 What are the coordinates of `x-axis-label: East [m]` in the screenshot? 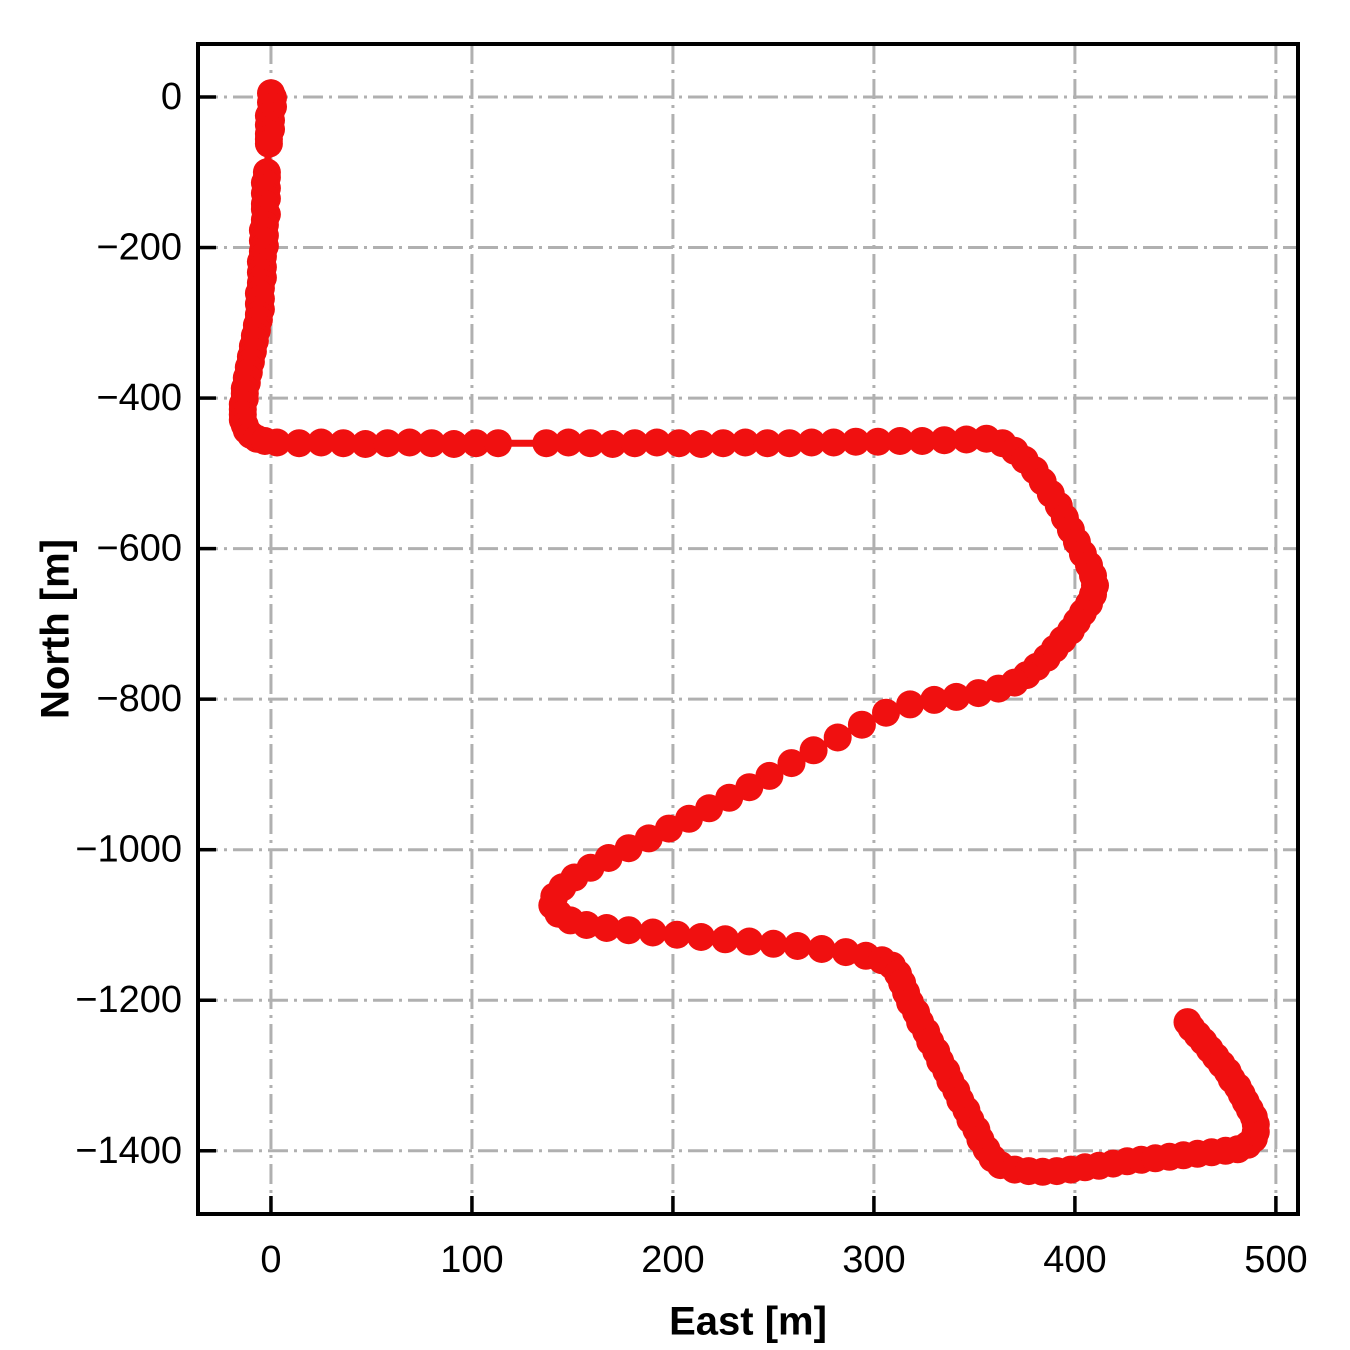 It's located at (748, 1321).